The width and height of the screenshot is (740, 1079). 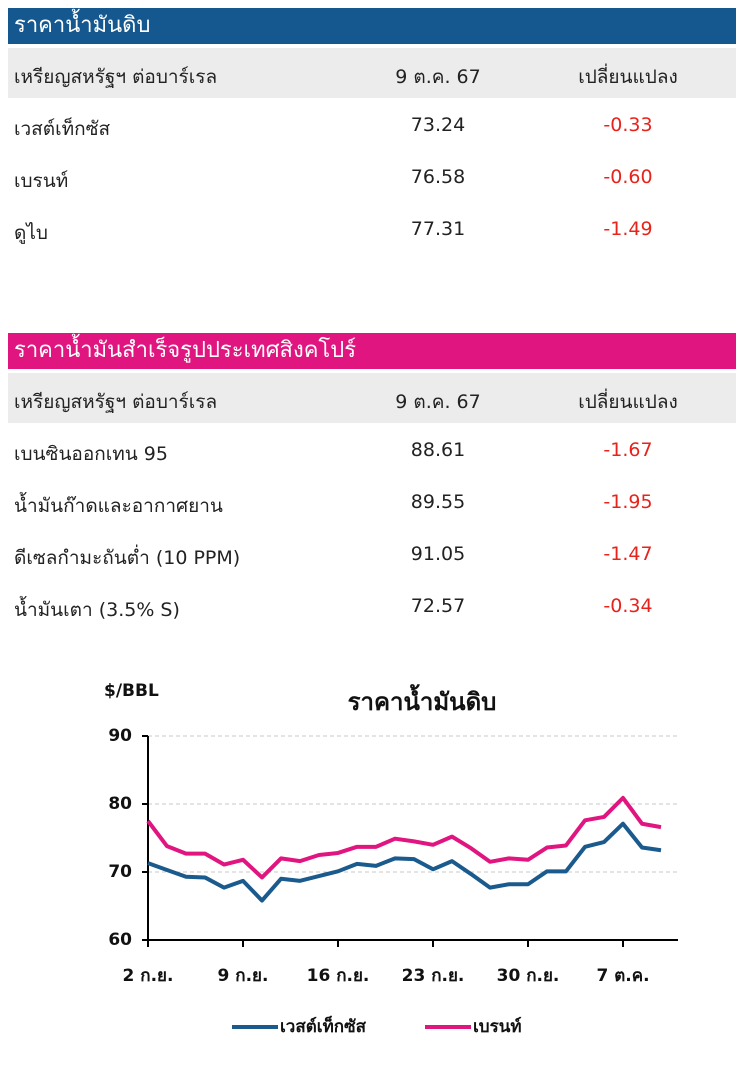 I want to click on y-tick-label: 80, so click(x=120, y=804).